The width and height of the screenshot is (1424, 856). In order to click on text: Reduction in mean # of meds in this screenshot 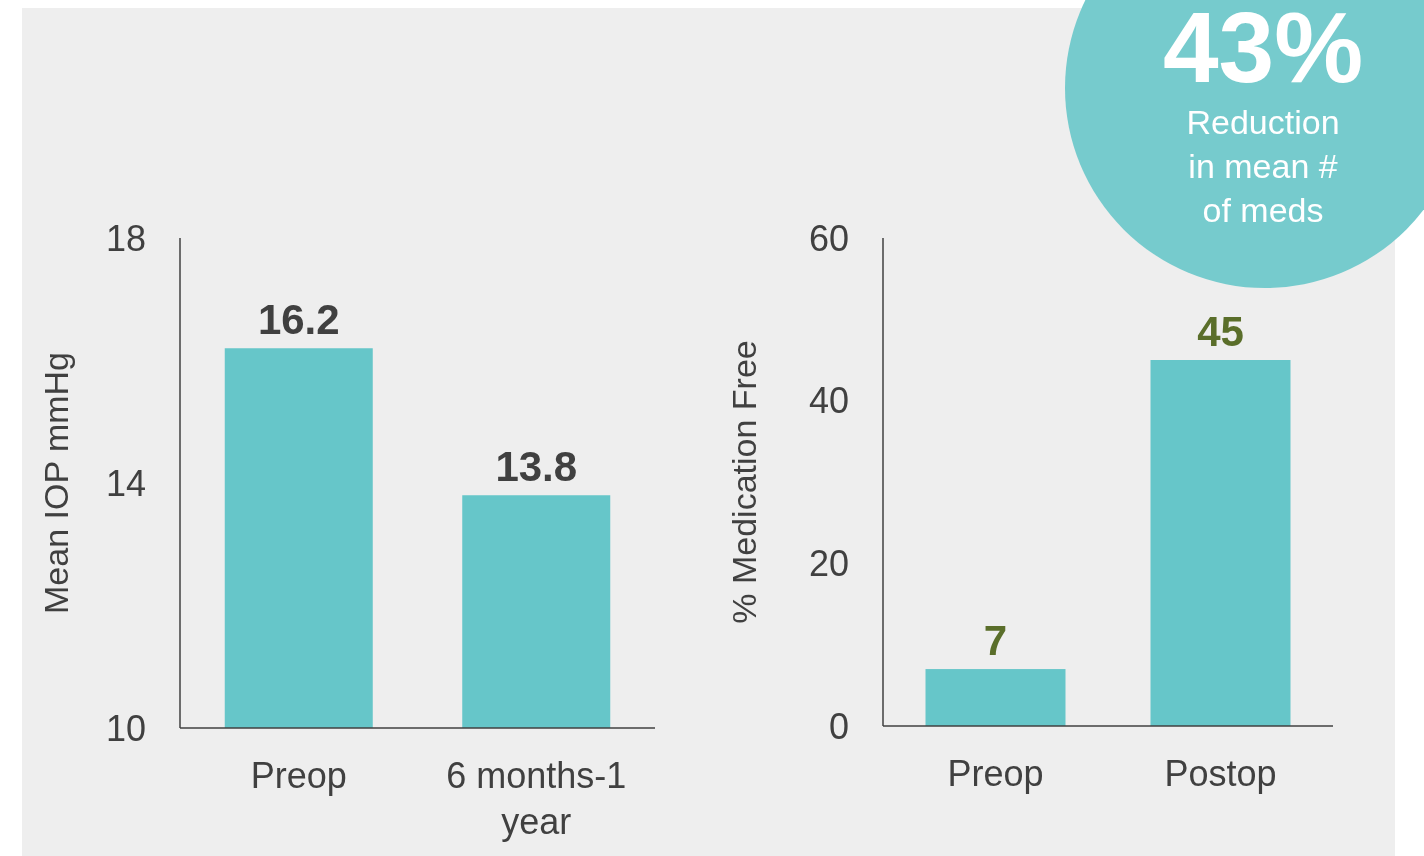, I will do `click(1263, 166)`.